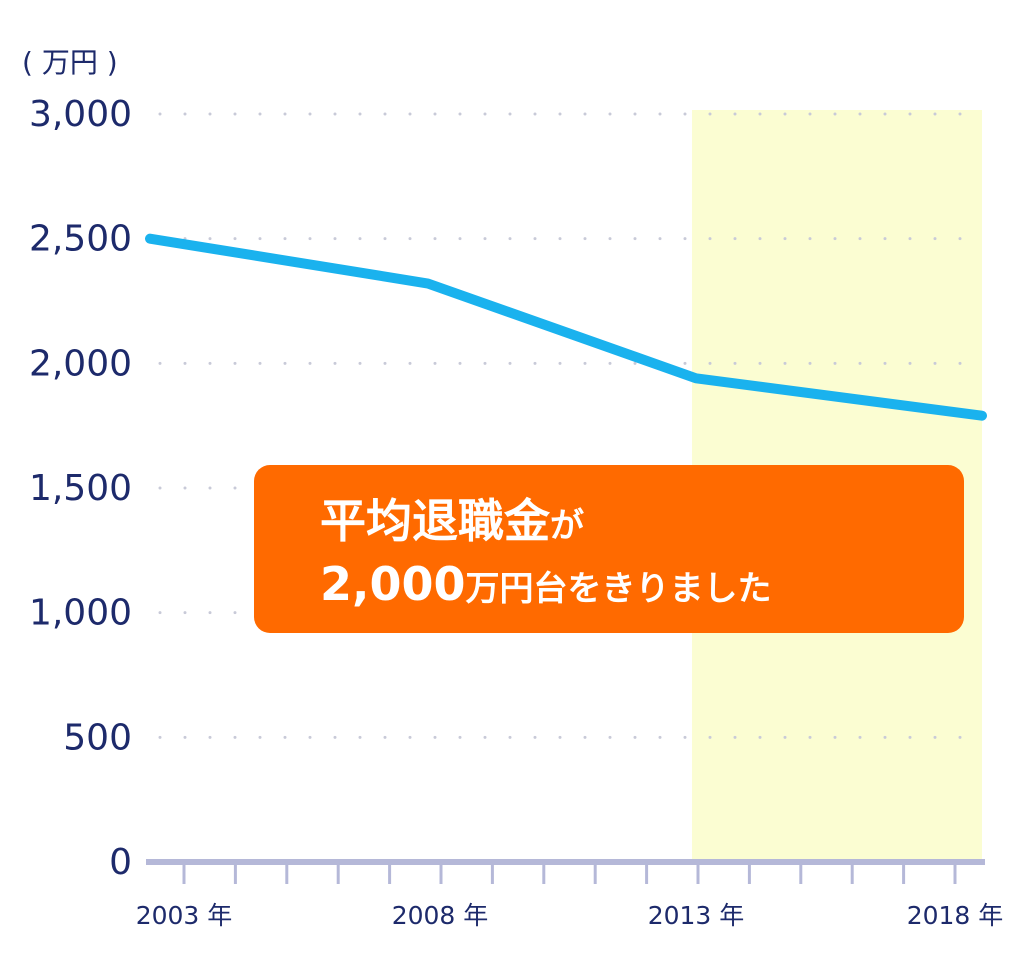 The image size is (1029, 975). I want to click on y-tick-label: 2,000, so click(80, 363).